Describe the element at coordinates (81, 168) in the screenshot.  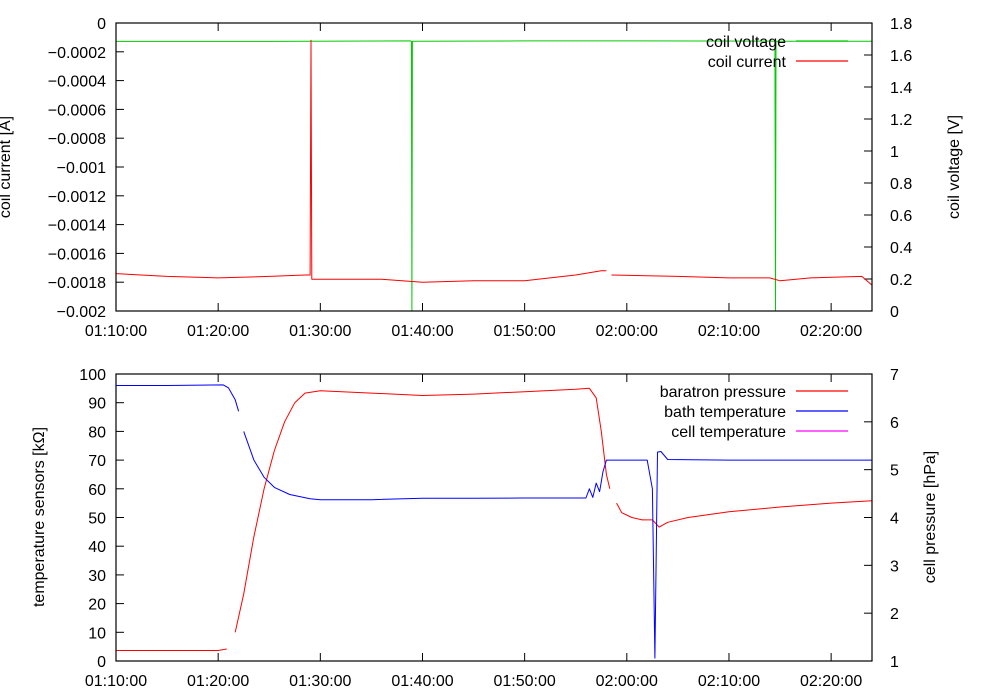
I see `top-y1-tick-label: −0.001` at that location.